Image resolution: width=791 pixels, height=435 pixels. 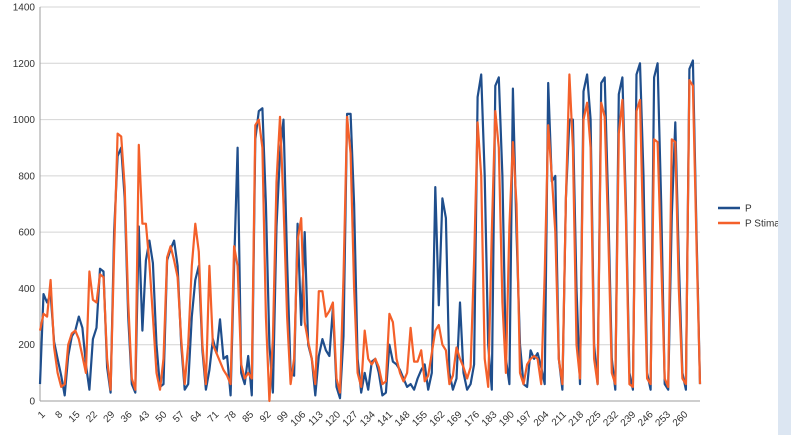 What do you see at coordinates (646, 419) in the screenshot?
I see `x-tick-label: 246` at bounding box center [646, 419].